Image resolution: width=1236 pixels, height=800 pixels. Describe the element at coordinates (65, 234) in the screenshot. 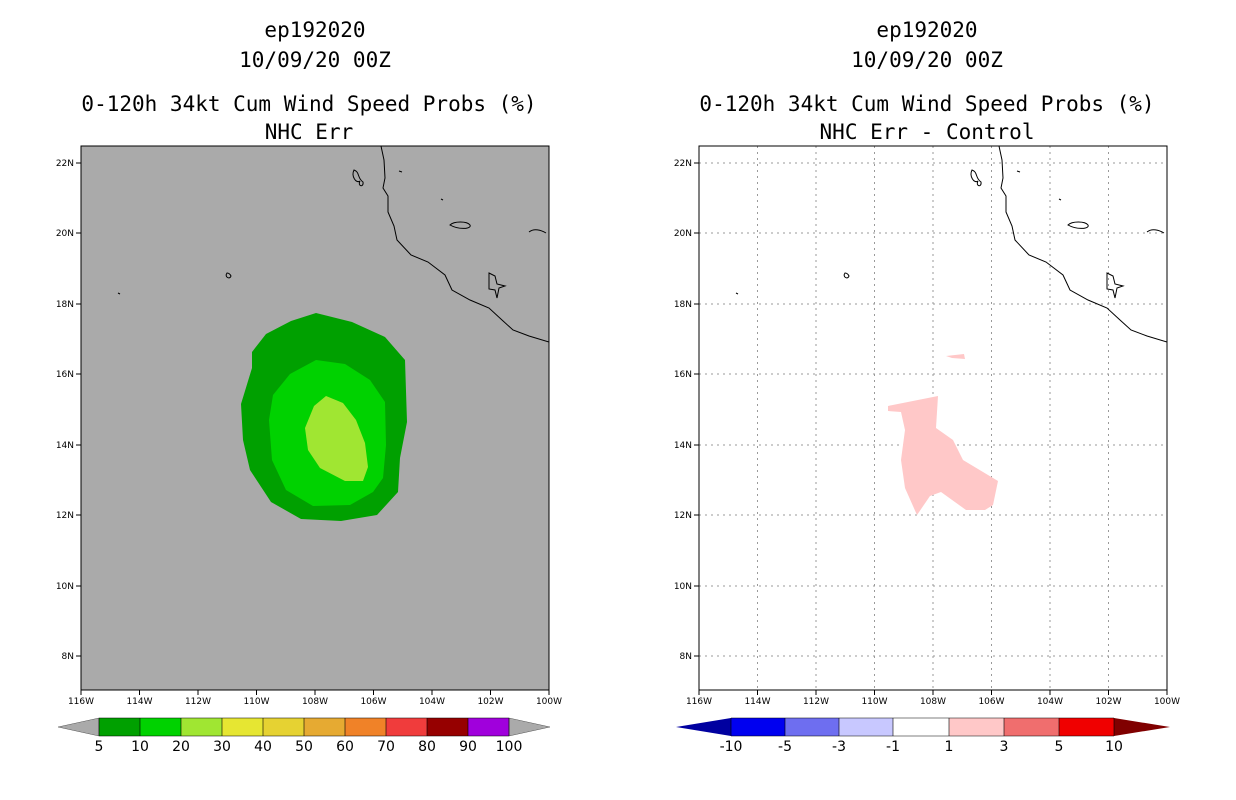

I see `left-lat-label: 20N` at that location.